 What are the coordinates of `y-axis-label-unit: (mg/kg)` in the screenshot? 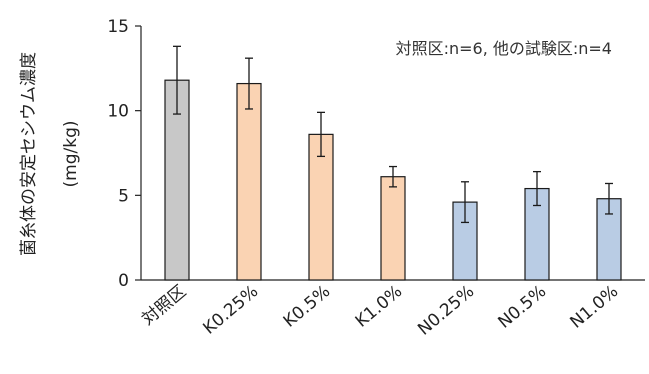 It's located at (71, 154).